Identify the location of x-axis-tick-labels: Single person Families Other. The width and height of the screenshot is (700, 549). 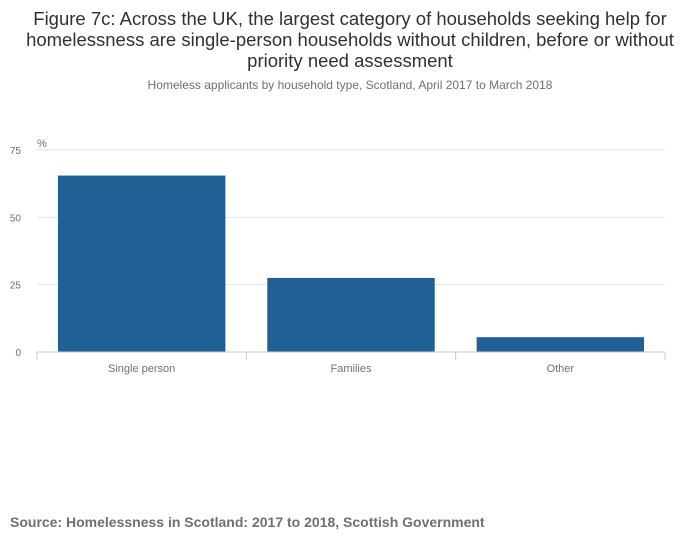
(341, 369).